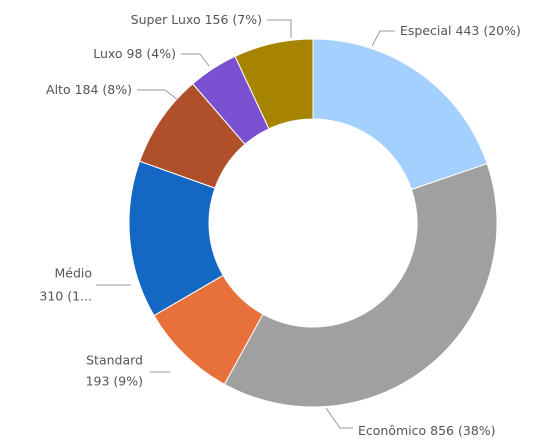 This screenshot has height=444, width=542. What do you see at coordinates (114, 381) in the screenshot?
I see `label-value: 193 (9%)` at bounding box center [114, 381].